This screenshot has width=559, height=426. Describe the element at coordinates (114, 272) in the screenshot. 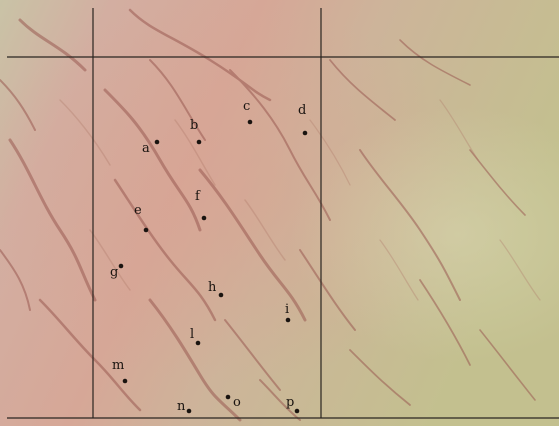

I see `marker-label: g` at that location.